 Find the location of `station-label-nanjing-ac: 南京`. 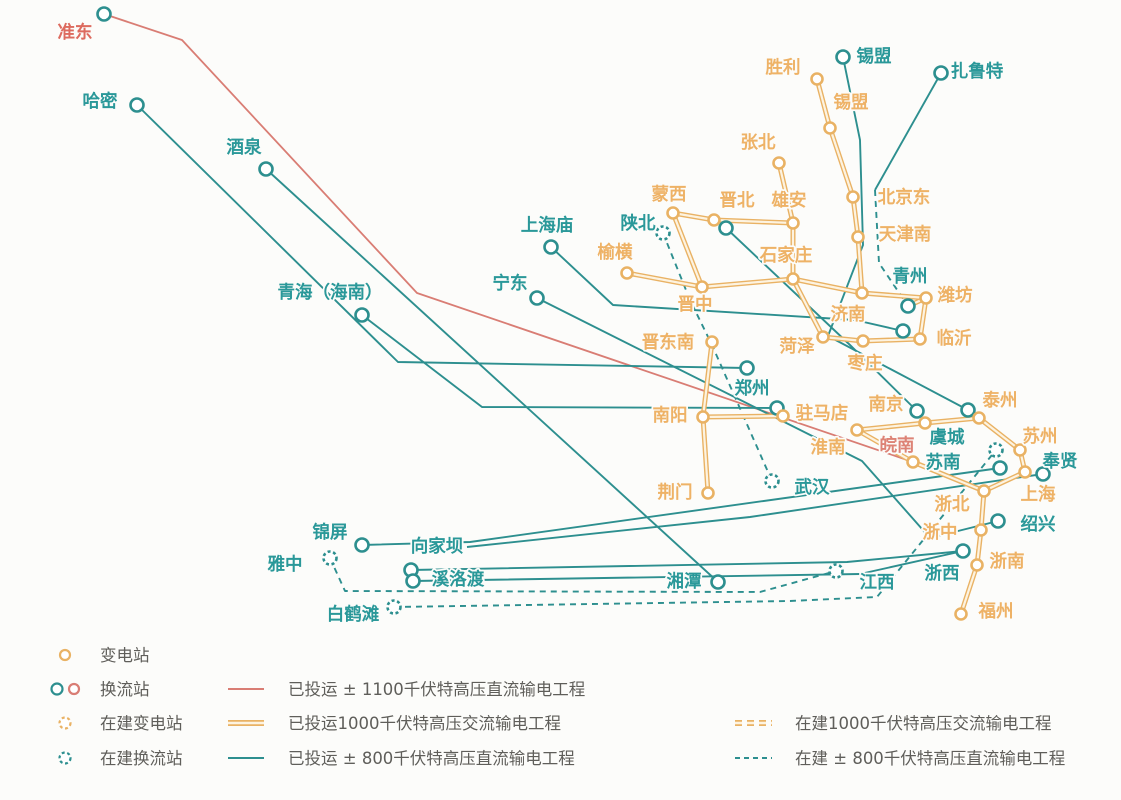

station-label-nanjing-ac: 南京 is located at coordinates (886, 404).